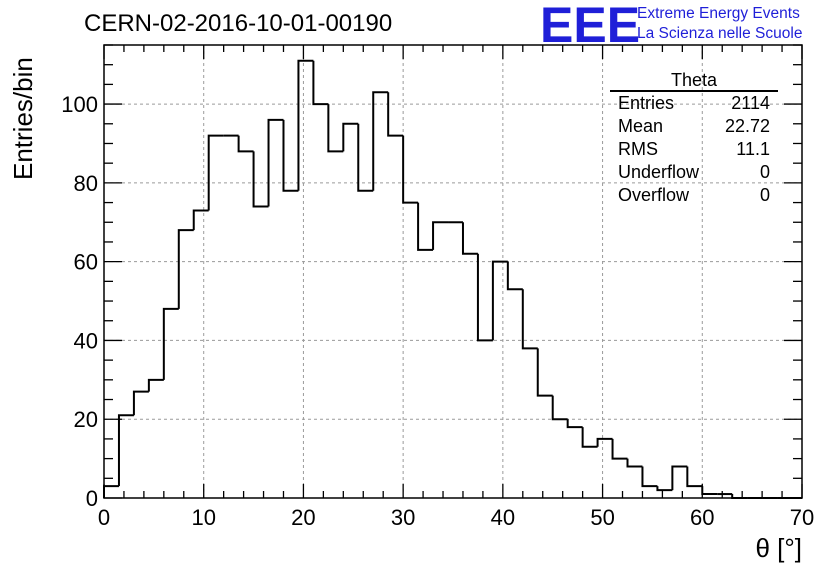  Describe the element at coordinates (778, 548) in the screenshot. I see `x-axis-label: θ [°]` at that location.